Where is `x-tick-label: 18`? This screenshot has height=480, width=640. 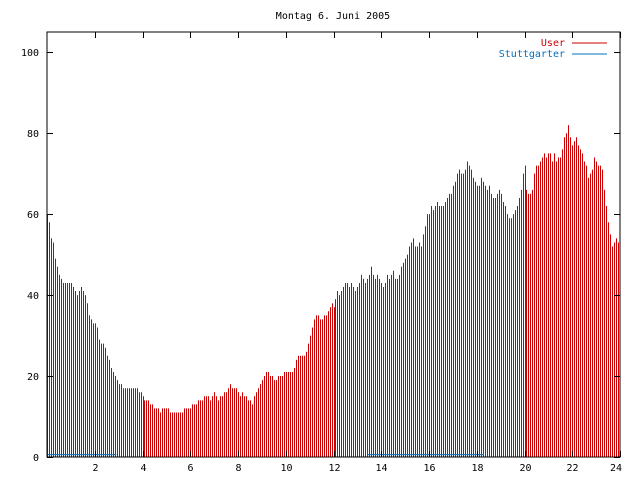
x-tick-label: 18 is located at coordinates (477, 468).